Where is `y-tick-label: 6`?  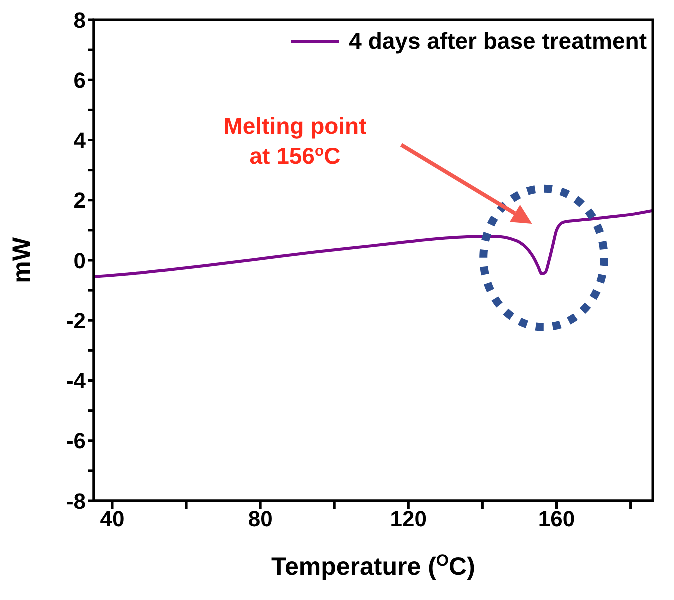
y-tick-label: 6 is located at coordinates (80, 80).